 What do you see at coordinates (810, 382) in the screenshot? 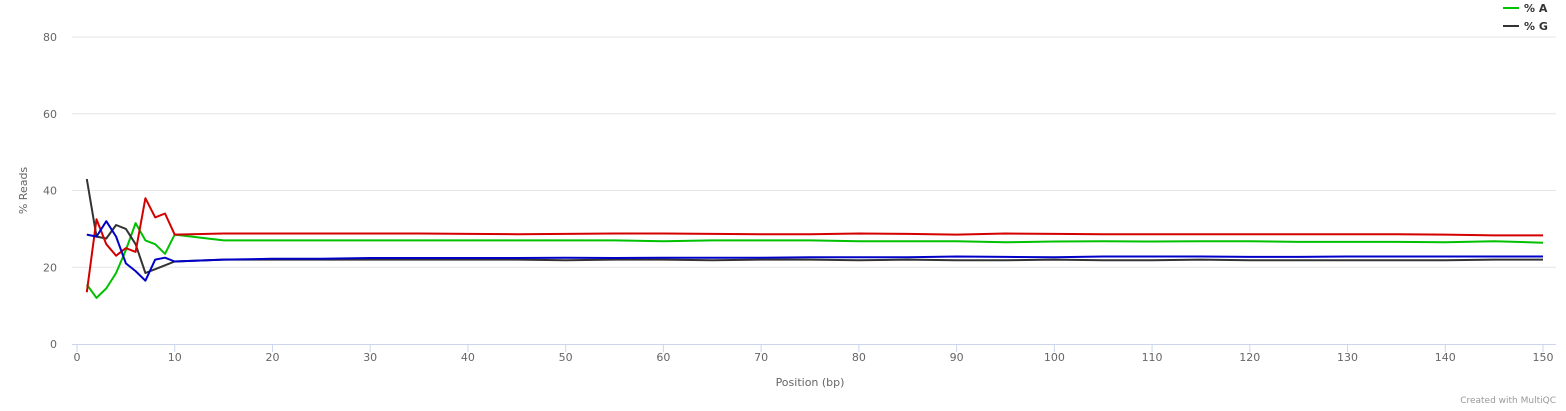
I see `x-axis-title: Position (bp)` at bounding box center [810, 382].